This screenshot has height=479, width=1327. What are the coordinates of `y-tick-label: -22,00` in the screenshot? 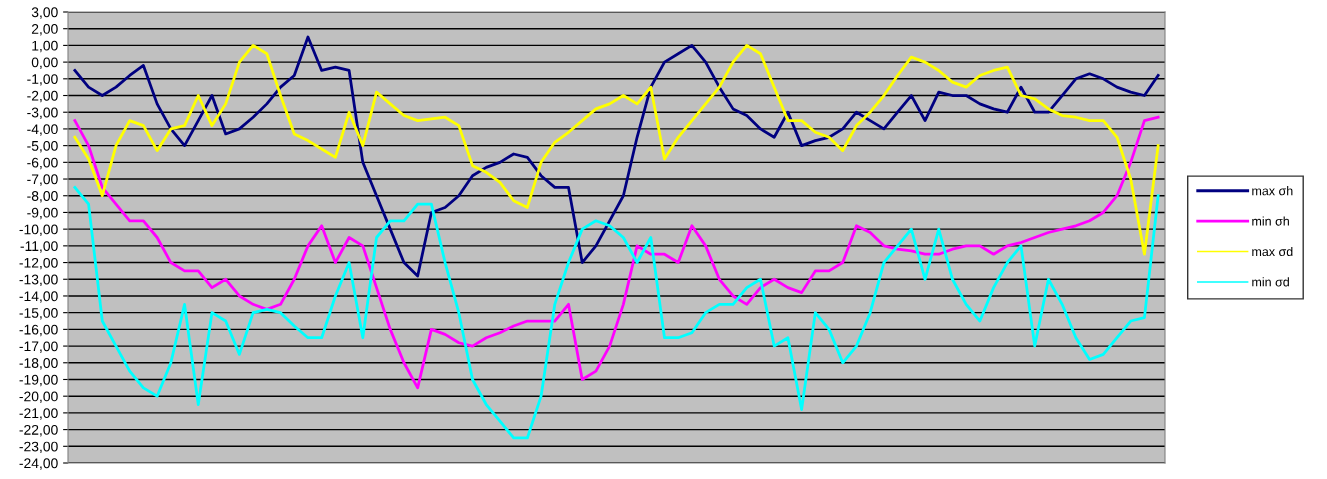 It's located at (38, 430).